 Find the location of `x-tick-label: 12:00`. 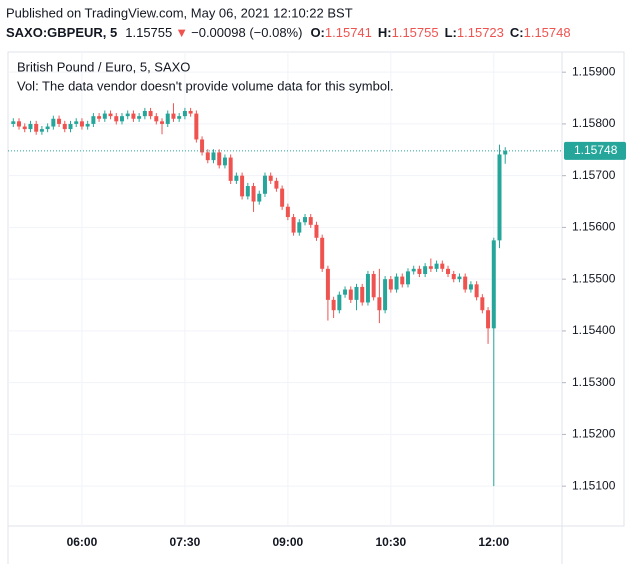

x-tick-label: 12:00 is located at coordinates (493, 542).